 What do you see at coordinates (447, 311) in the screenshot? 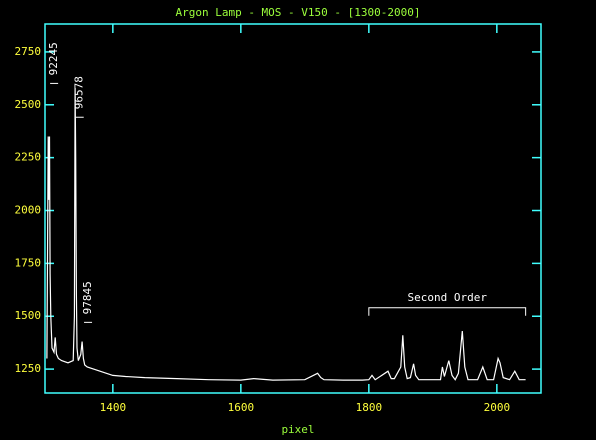
I see `bracket` at bounding box center [447, 311].